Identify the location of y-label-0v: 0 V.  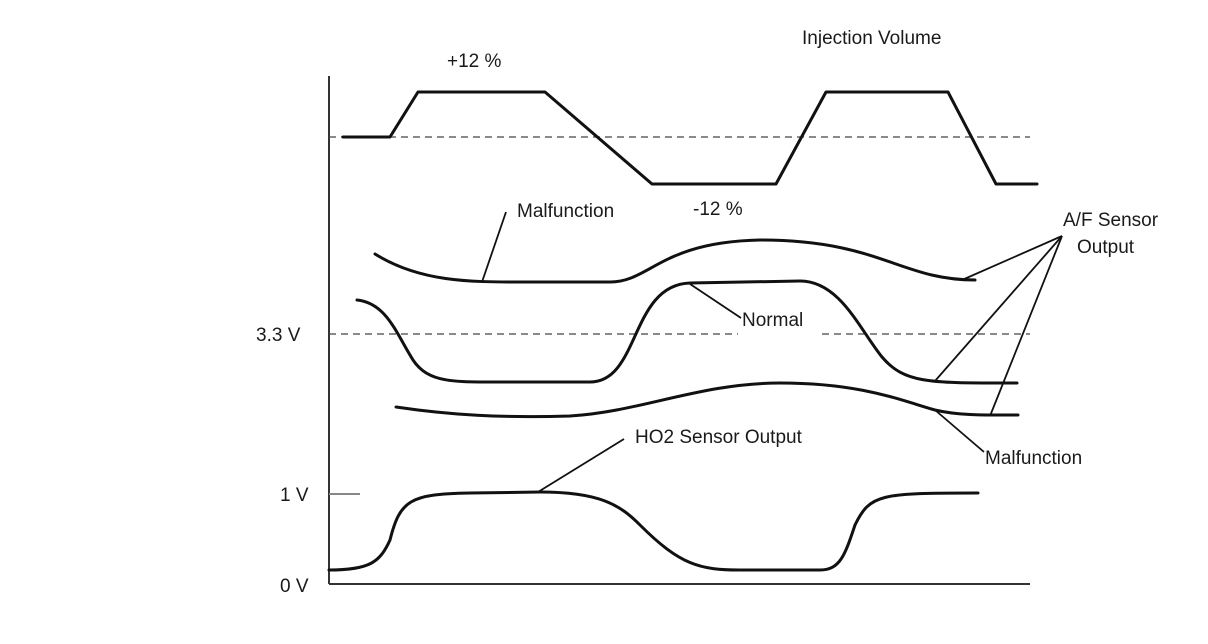
(294, 586).